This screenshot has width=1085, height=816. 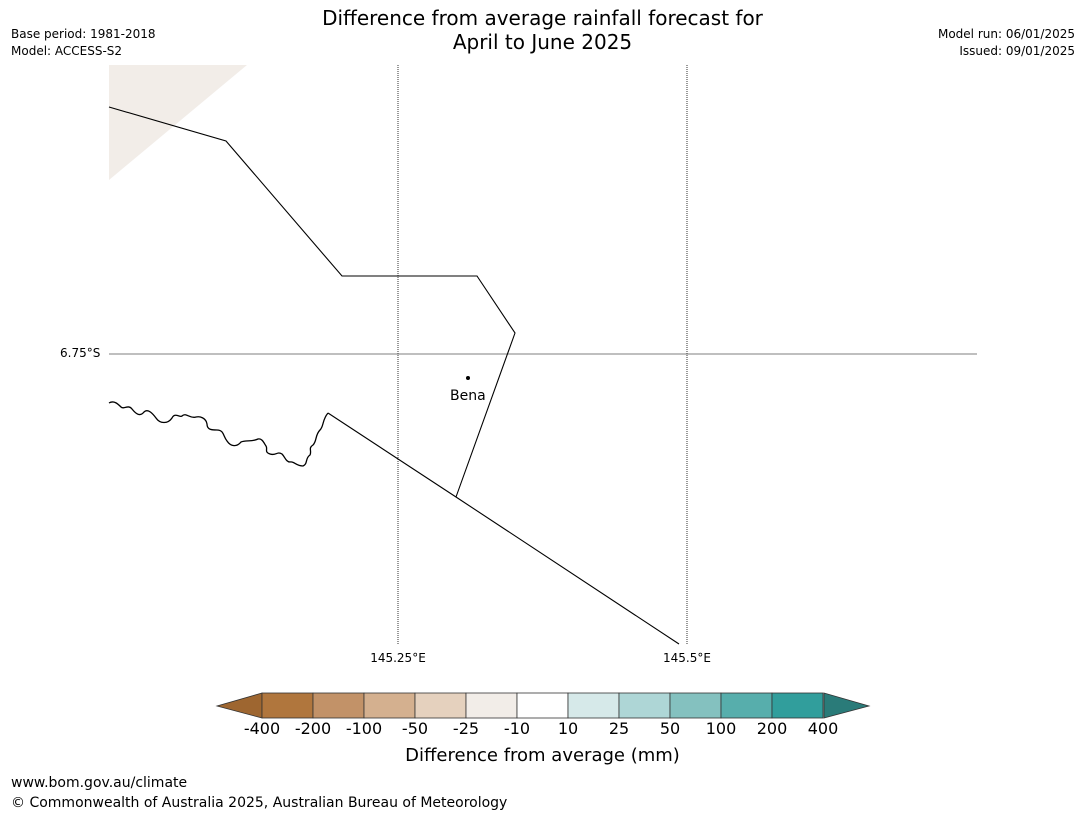 I want to click on colorbar-tick-label: -25, so click(x=466, y=728).